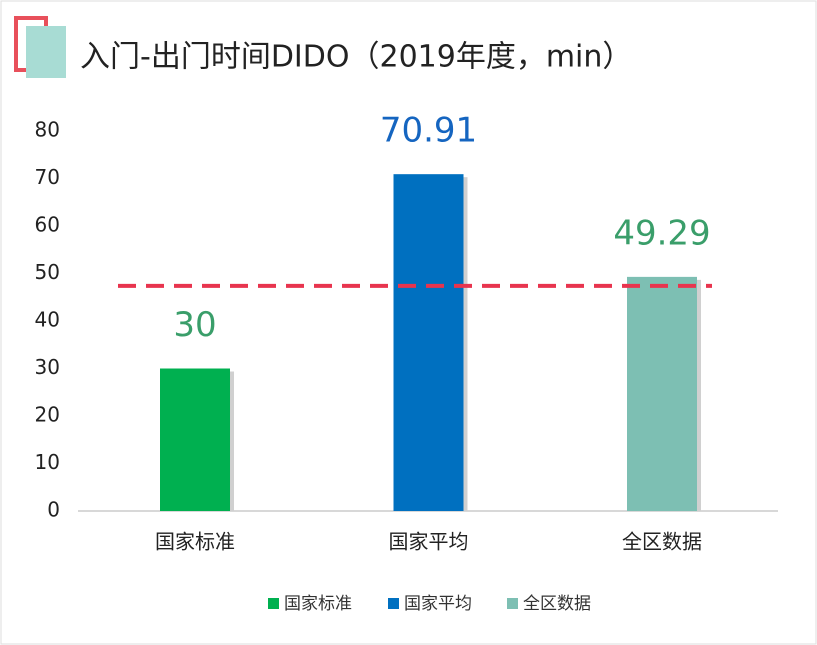  I want to click on y-tick-label: 60, so click(47, 225).